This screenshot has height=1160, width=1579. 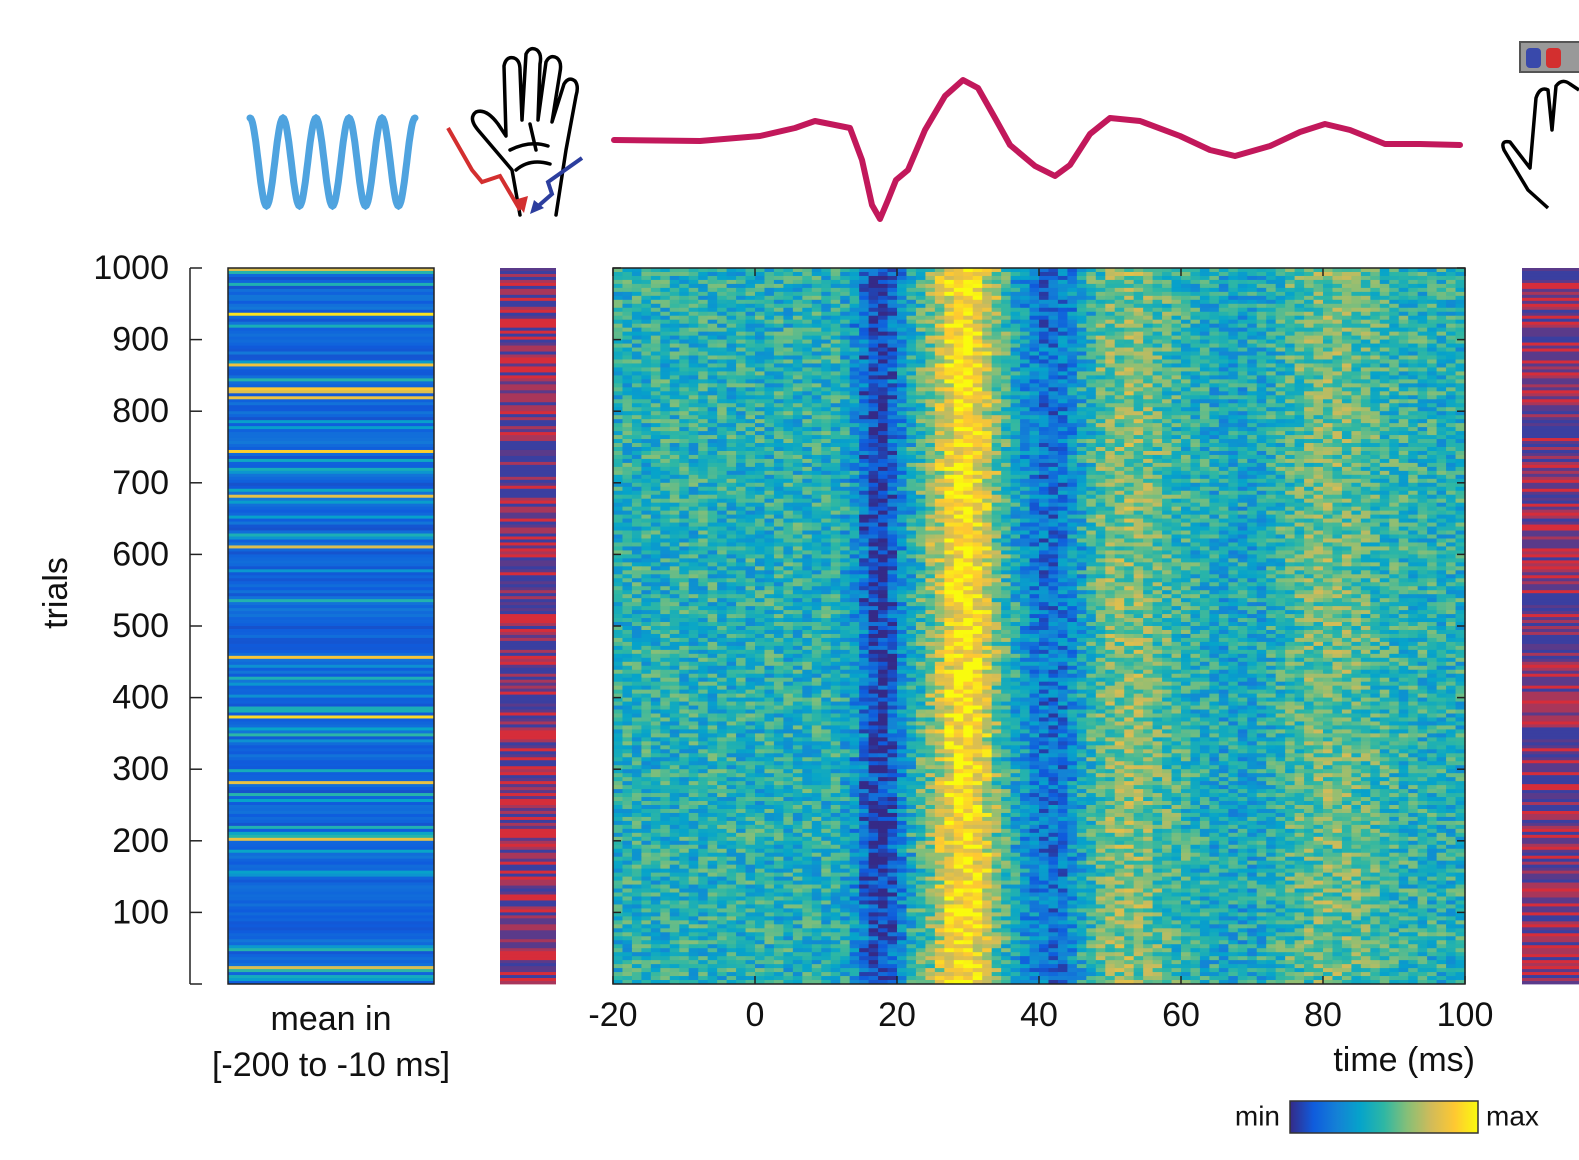 I want to click on y-tick-label: 900, so click(x=140, y=340).